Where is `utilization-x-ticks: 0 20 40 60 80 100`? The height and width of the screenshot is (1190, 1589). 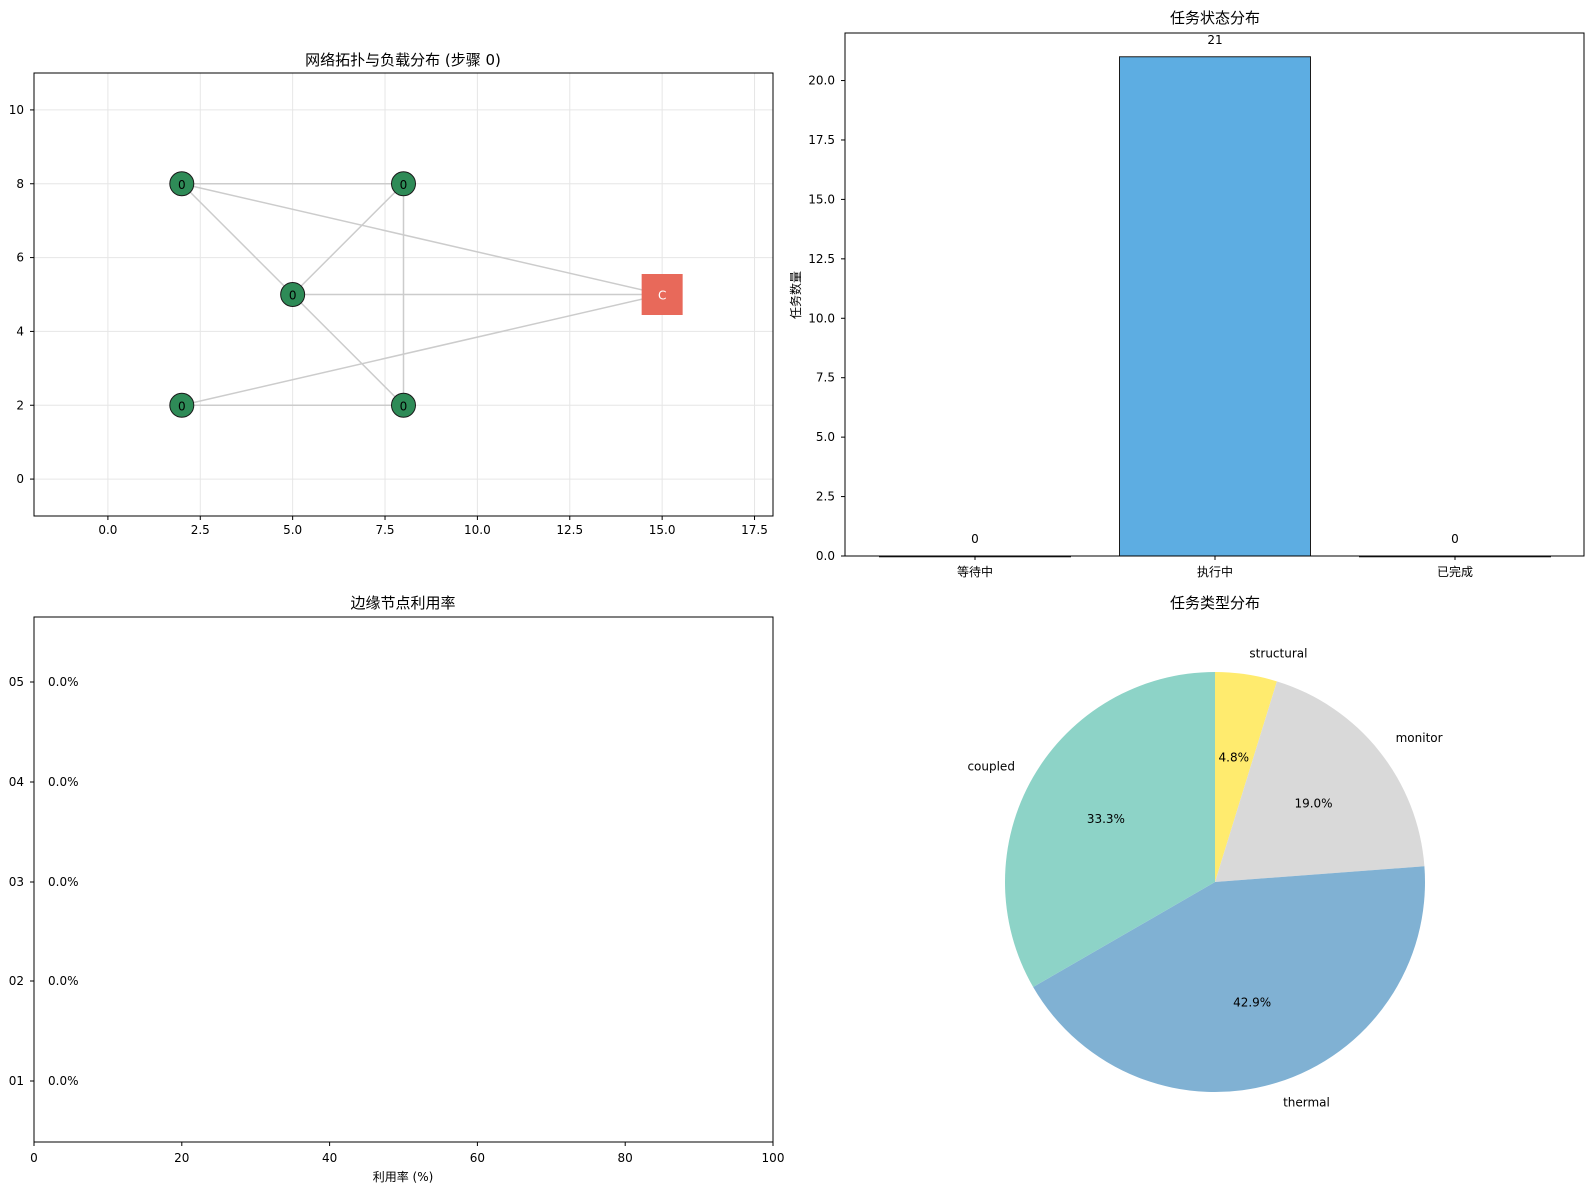 utilization-x-ticks: 0 20 40 60 80 100 is located at coordinates (407, 1153).